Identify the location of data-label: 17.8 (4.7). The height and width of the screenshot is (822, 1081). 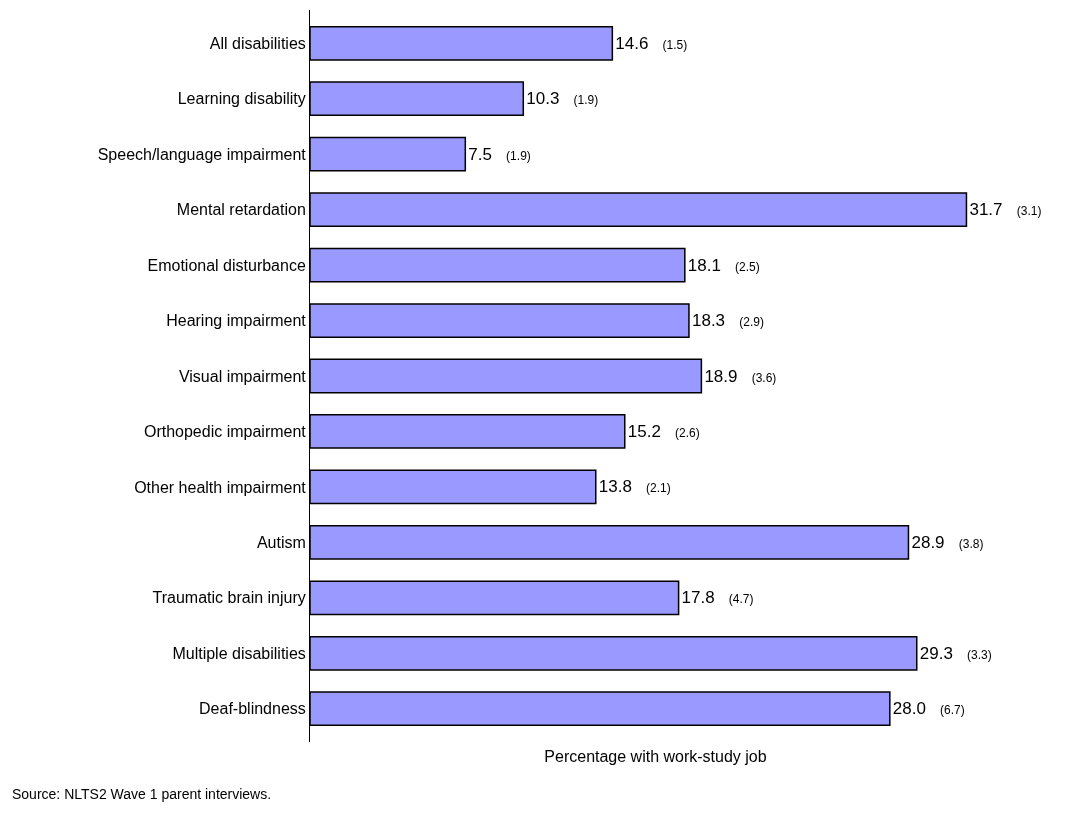
(717, 598).